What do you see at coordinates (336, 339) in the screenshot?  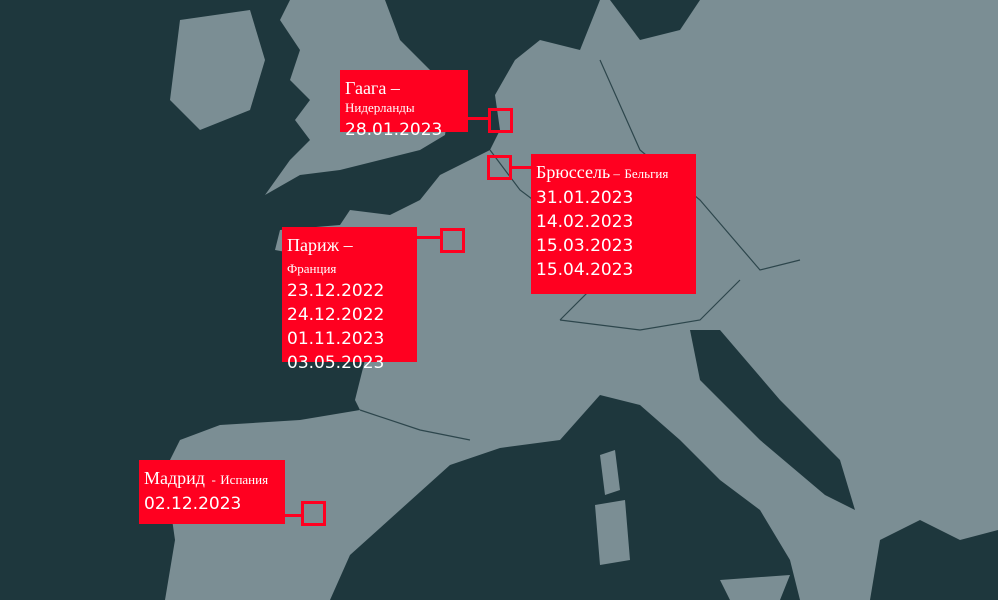 I see `date: 01.11.2023` at bounding box center [336, 339].